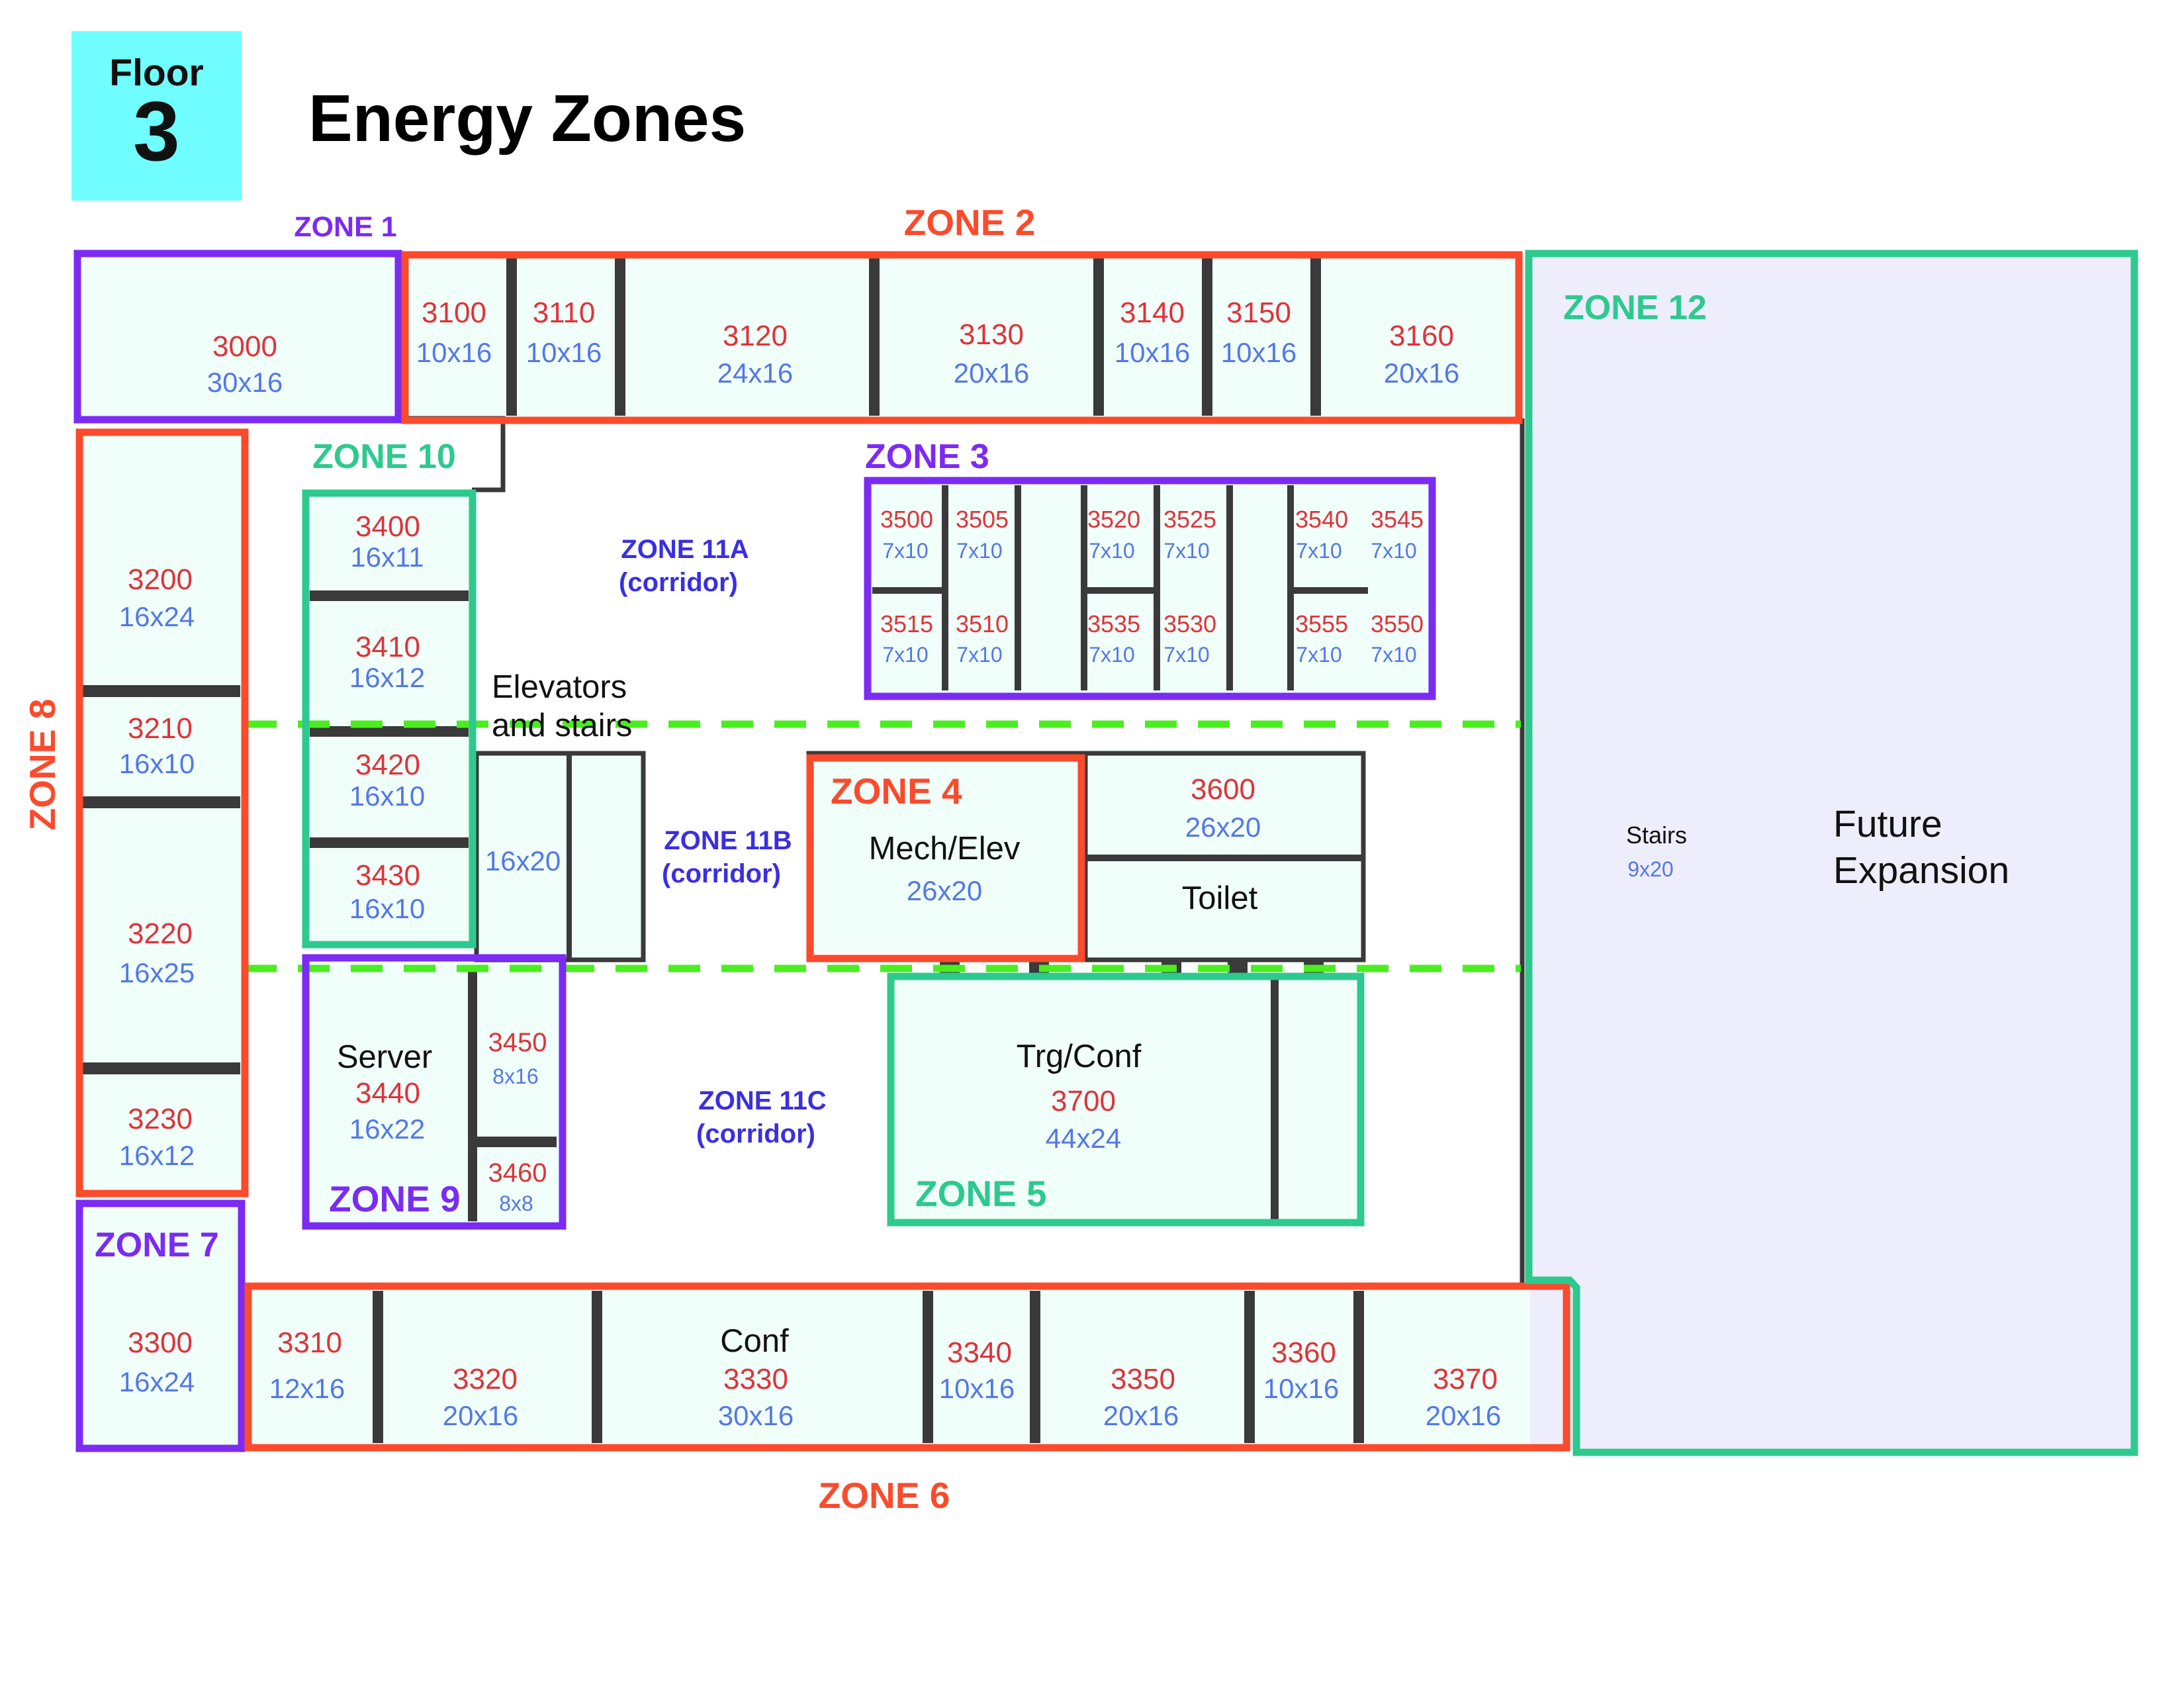 The height and width of the screenshot is (1688, 2184). Describe the element at coordinates (721, 873) in the screenshot. I see `zone-11b-sublabel: (corridor)` at that location.